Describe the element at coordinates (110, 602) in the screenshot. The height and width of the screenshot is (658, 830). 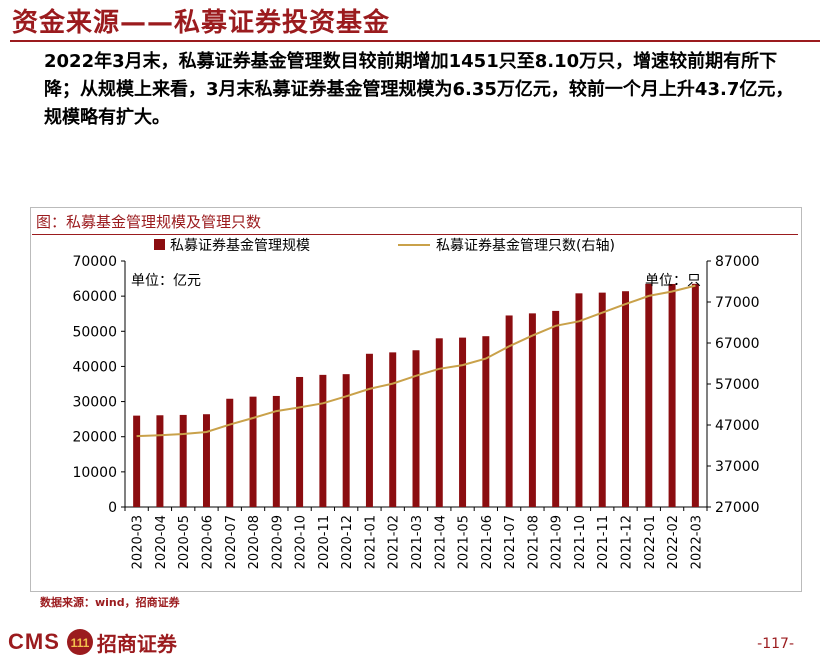
I see `data-source: 数据来源：wind，招商证券` at that location.